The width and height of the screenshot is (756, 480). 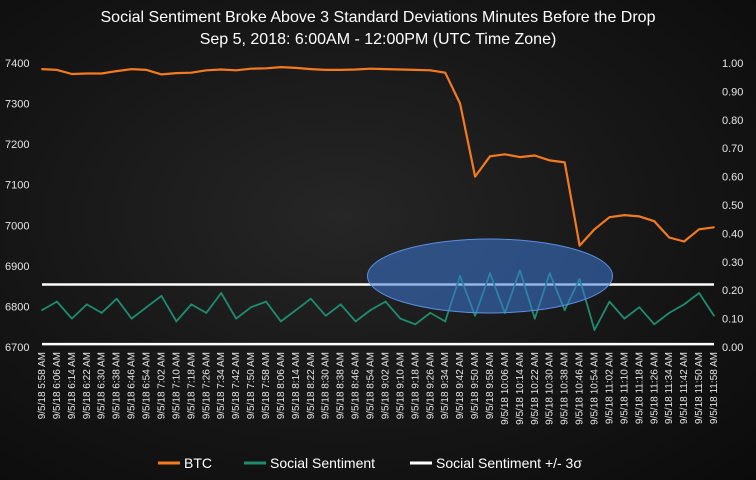 What do you see at coordinates (17, 307) in the screenshot?
I see `left-y-tick-label: 6800` at bounding box center [17, 307].